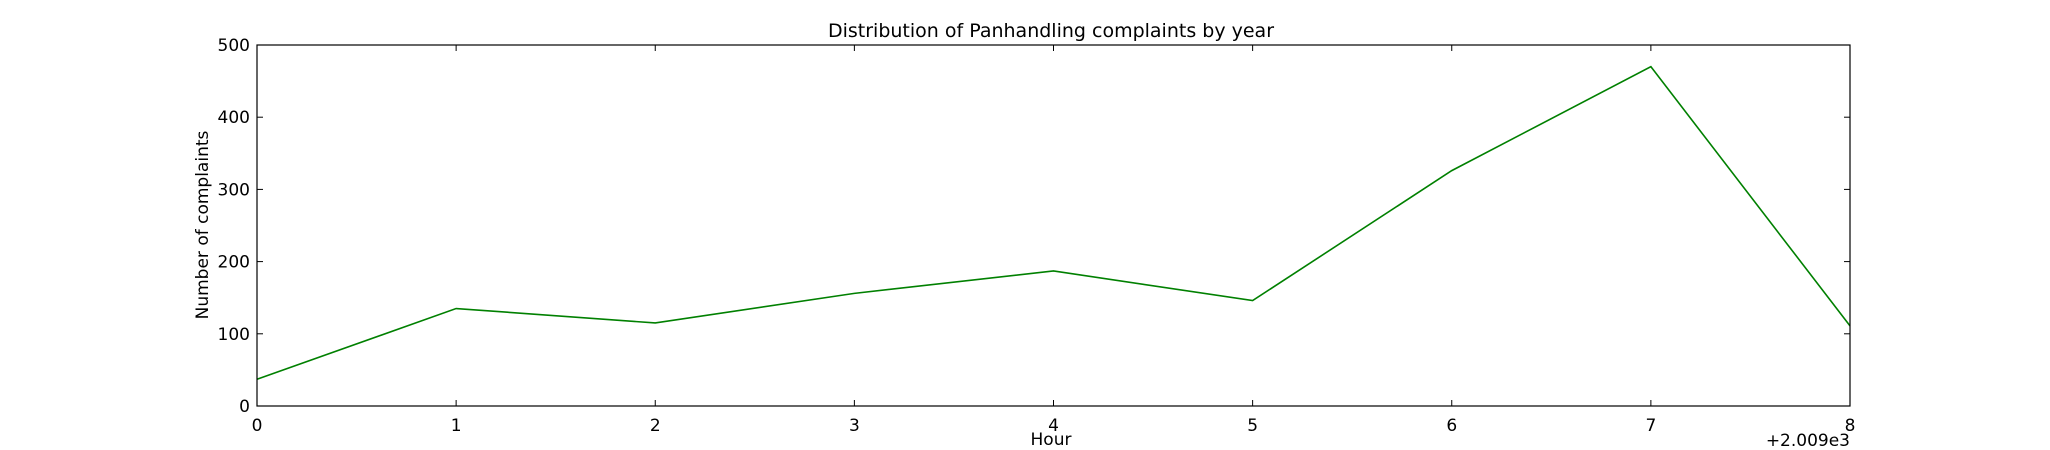 The image size is (2050, 450). What do you see at coordinates (234, 190) in the screenshot?
I see `y-tick-label: 300` at bounding box center [234, 190].